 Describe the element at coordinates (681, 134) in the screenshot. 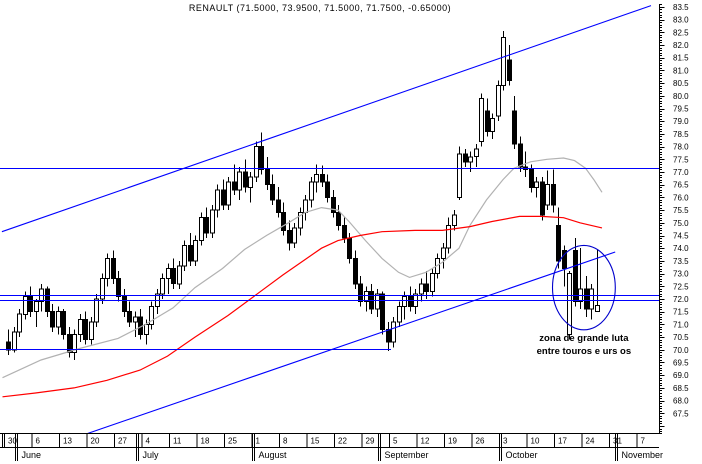

I see `price-tick-label: 78.5` at that location.